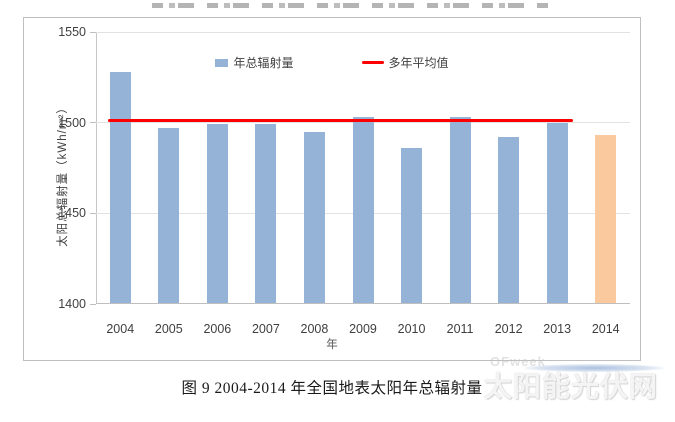 Image resolution: width=675 pixels, height=422 pixels. What do you see at coordinates (606, 219) in the screenshot?
I see `bar-2014` at bounding box center [606, 219].